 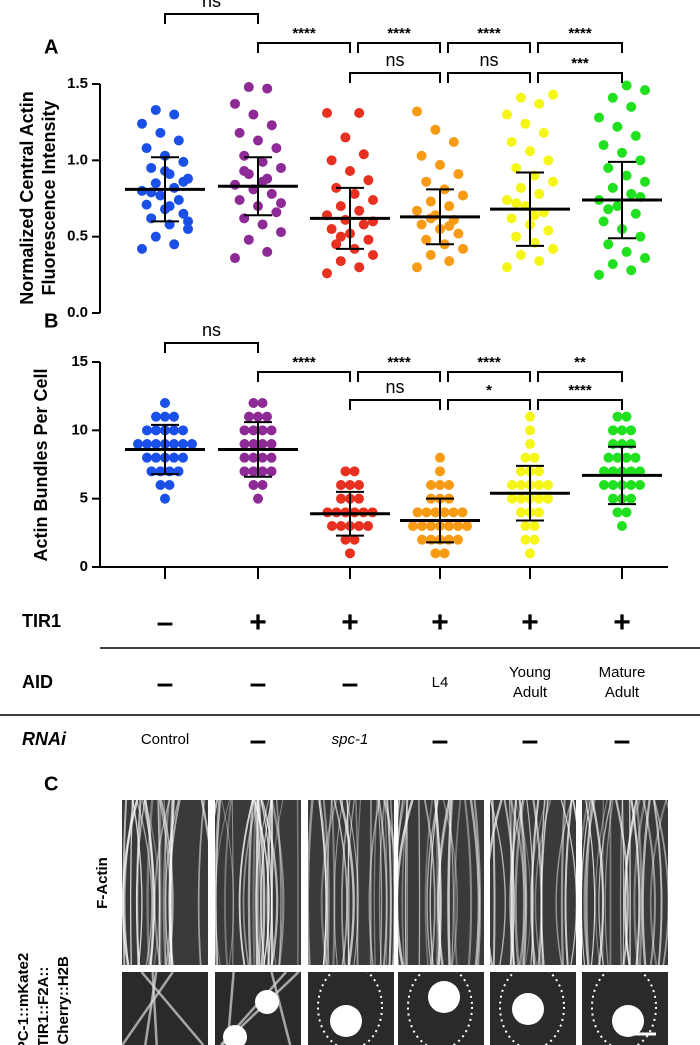 I want to click on condition-value: spc-1, so click(x=350, y=739).